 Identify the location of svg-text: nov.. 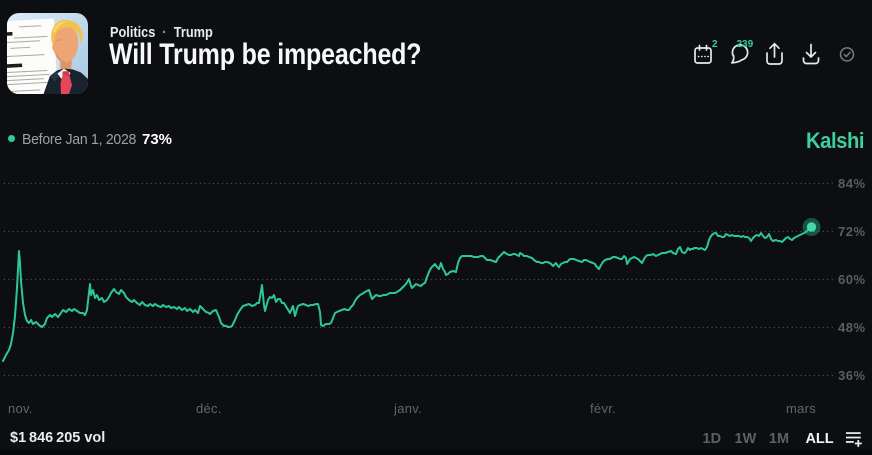
(20, 408).